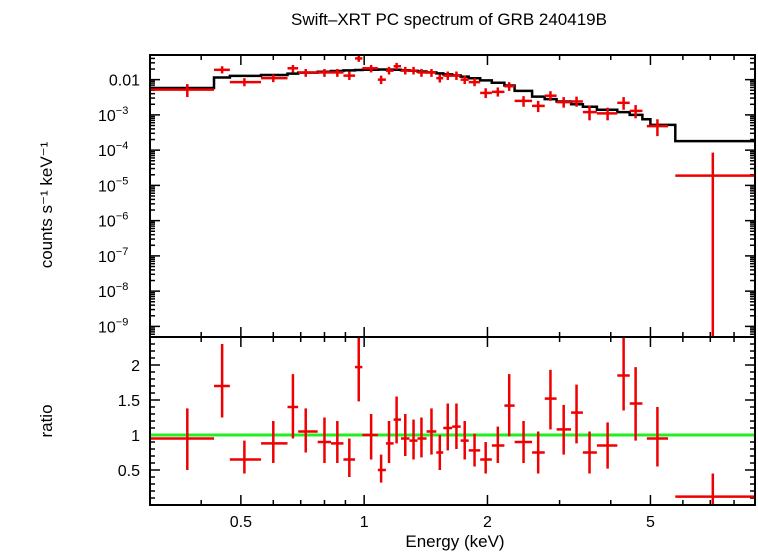 The image size is (758, 556). Describe the element at coordinates (135, 436) in the screenshot. I see `ratio-y-tick-label: 1` at that location.